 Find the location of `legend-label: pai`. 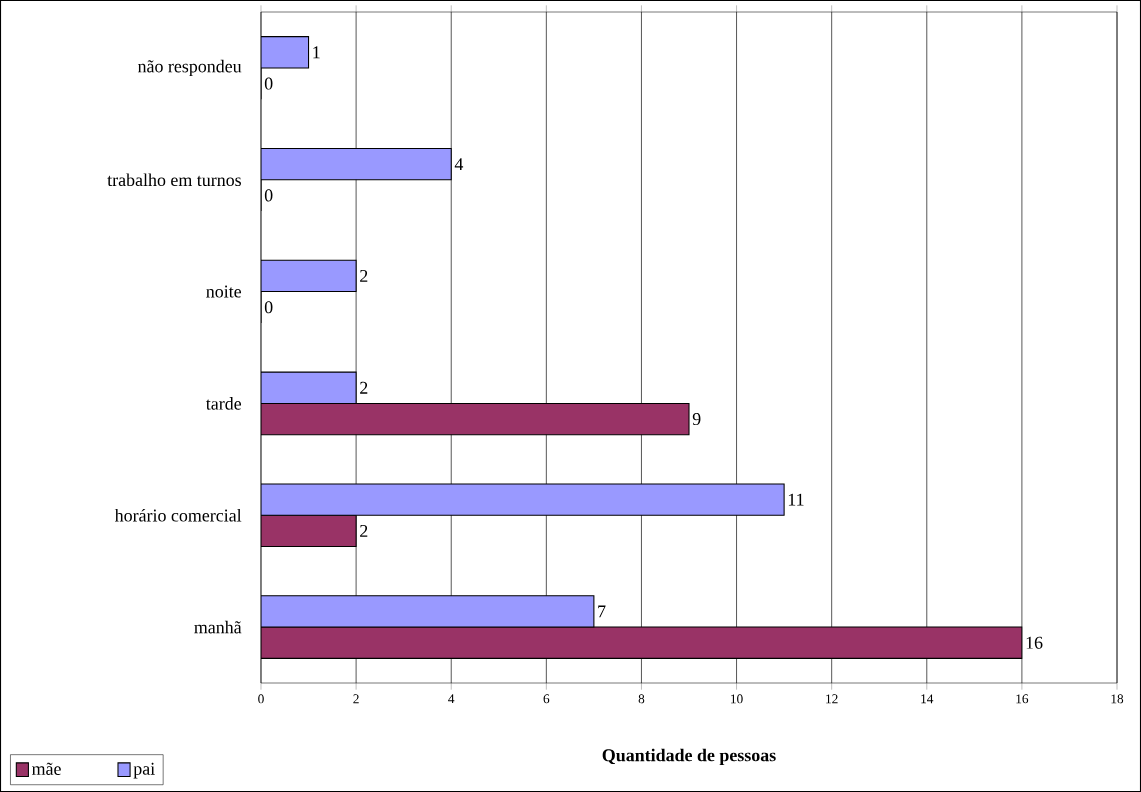

legend-label: pai is located at coordinates (144, 770).